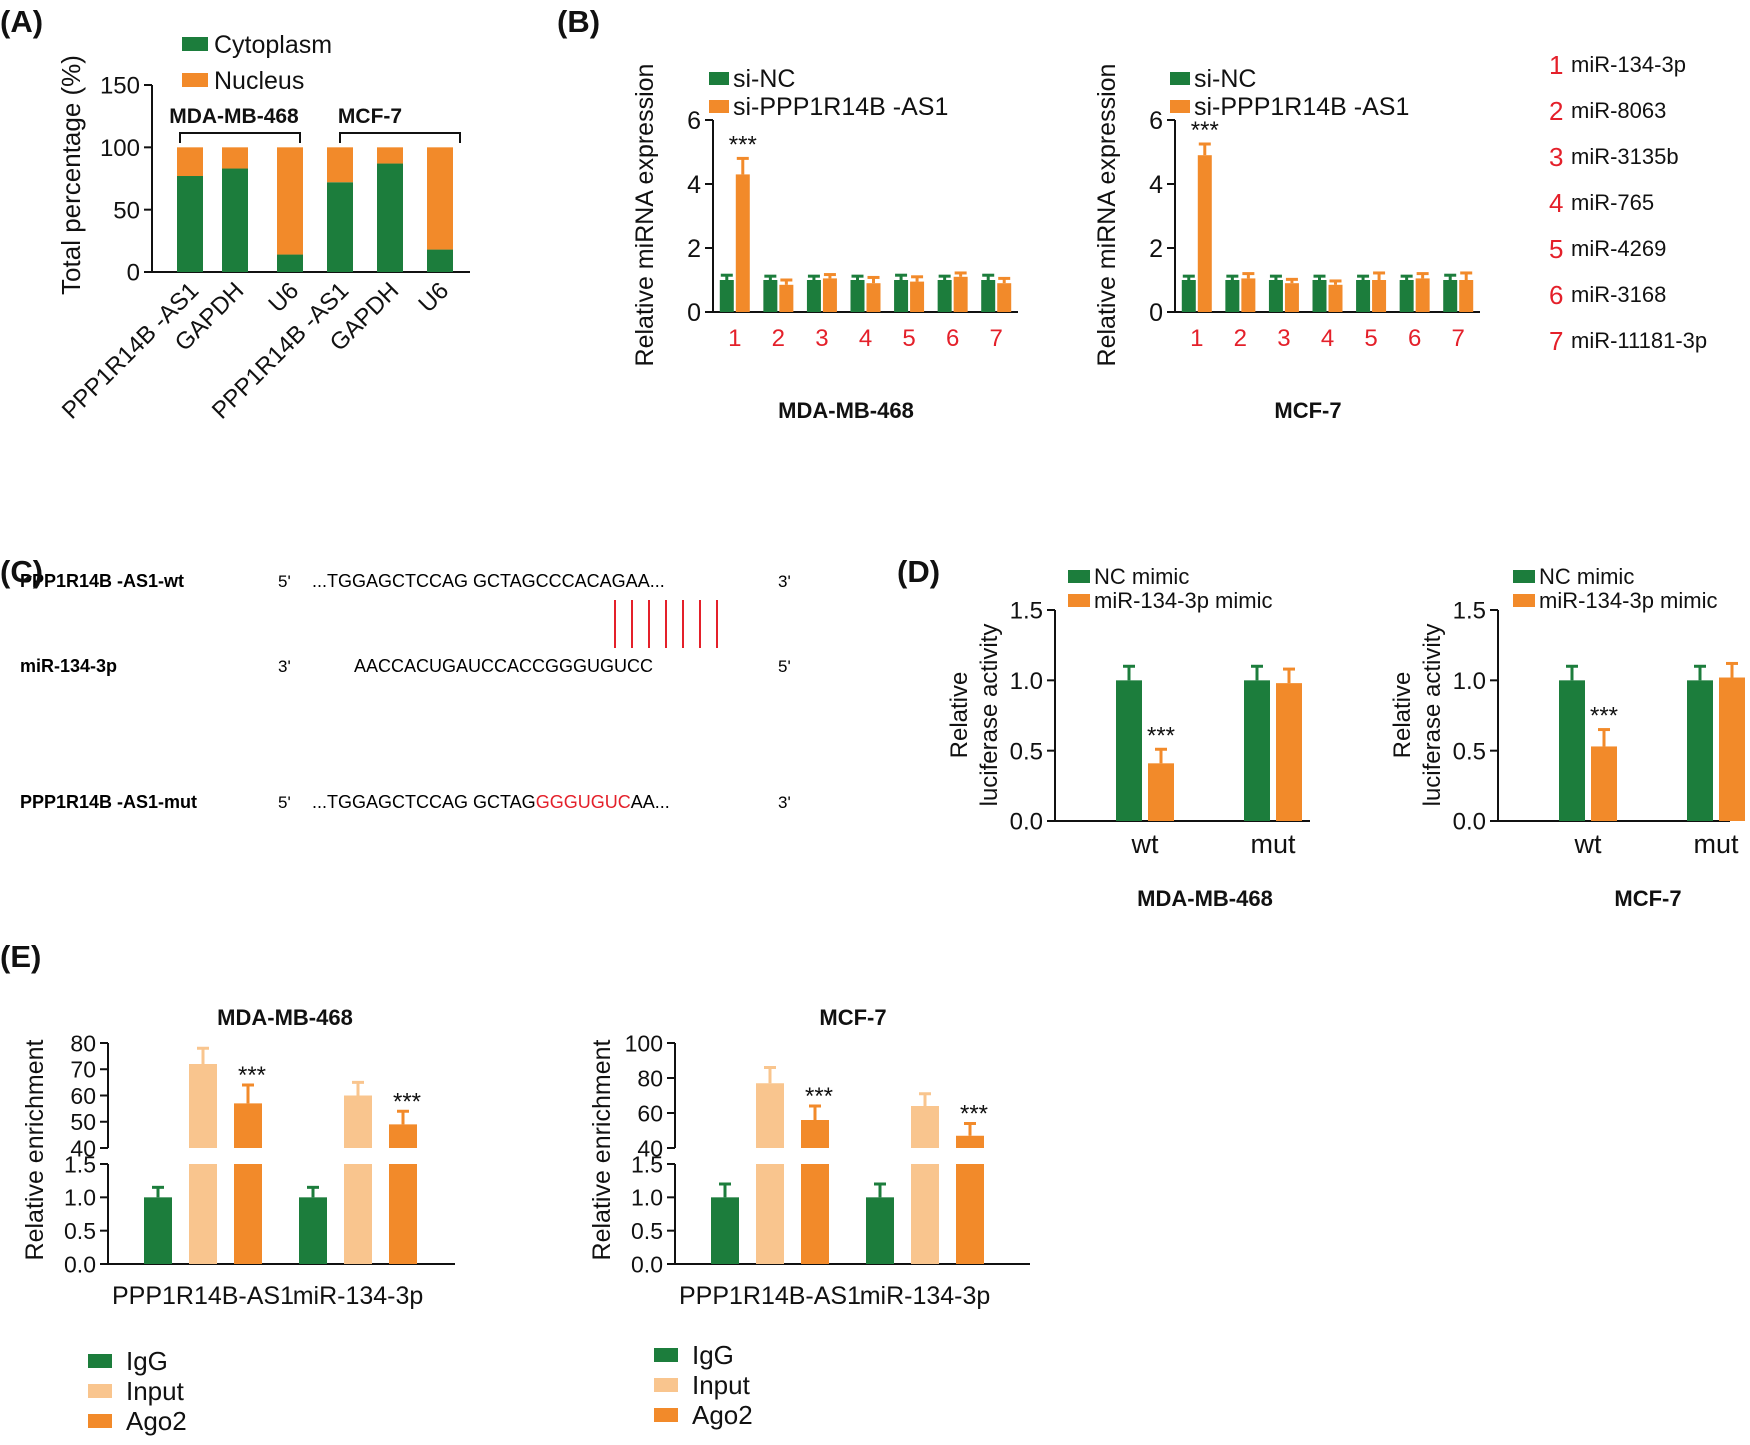 The width and height of the screenshot is (1750, 1445). What do you see at coordinates (259, 81) in the screenshot?
I see `a-legend-label: Nucleus` at bounding box center [259, 81].